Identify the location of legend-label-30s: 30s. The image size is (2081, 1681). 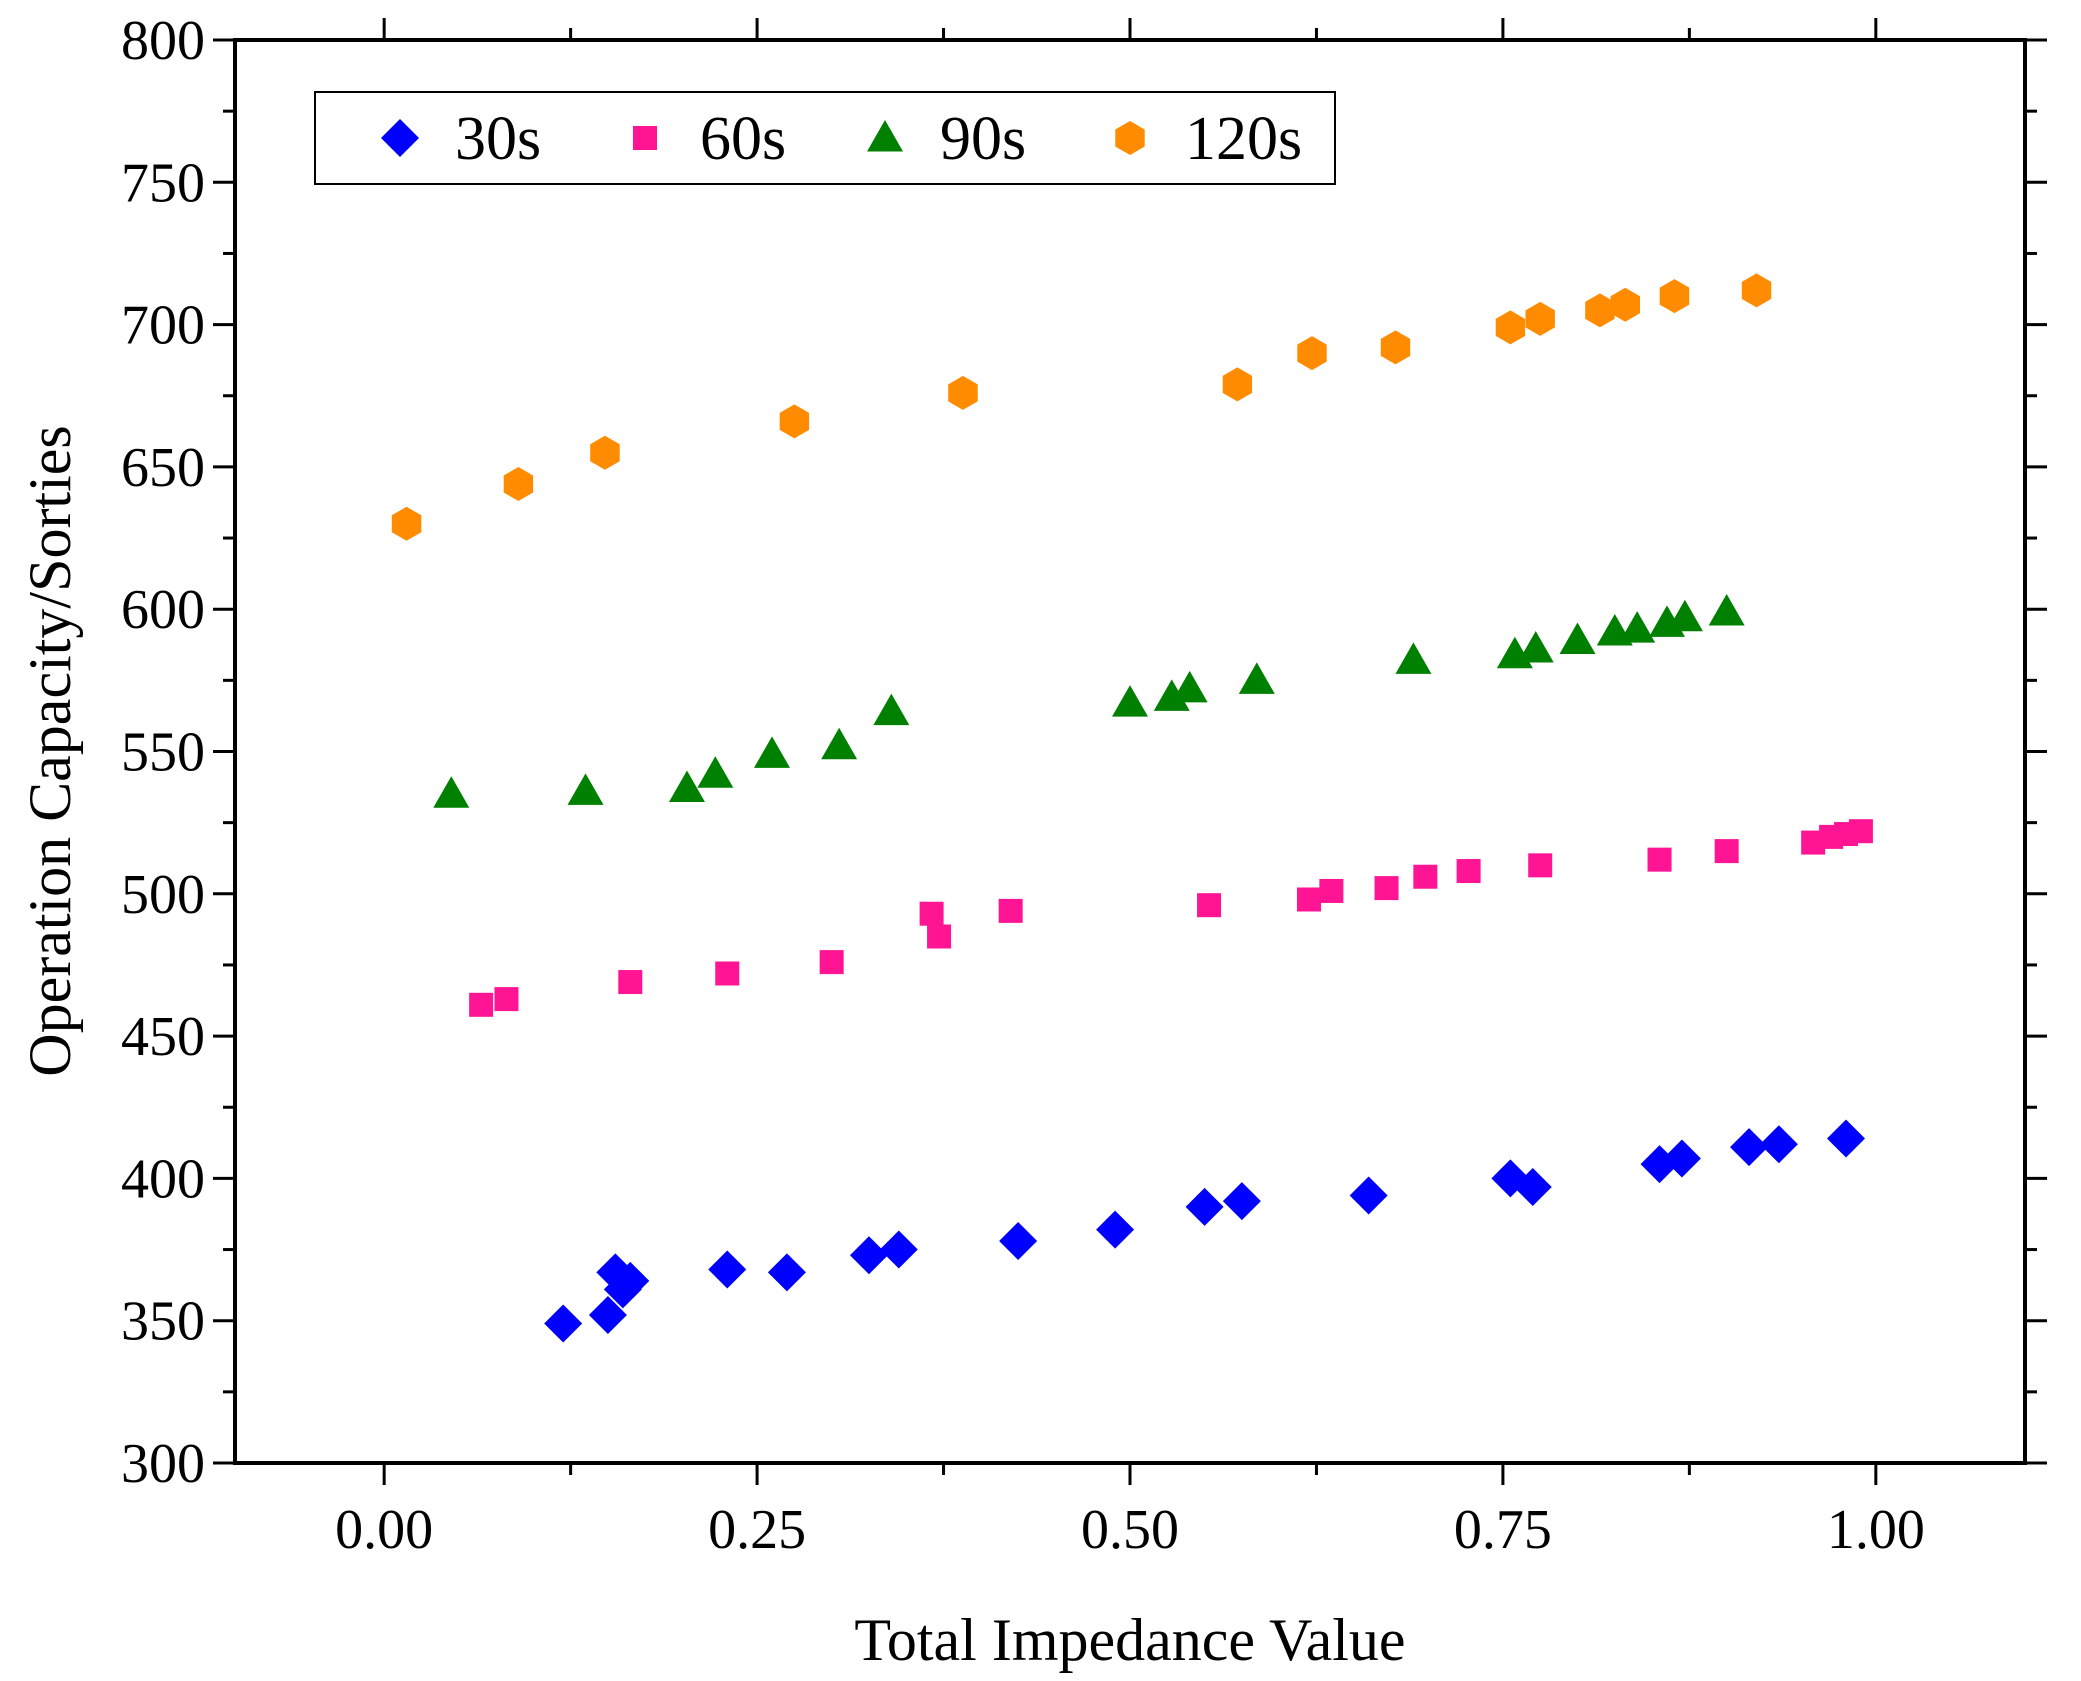
(498, 139).